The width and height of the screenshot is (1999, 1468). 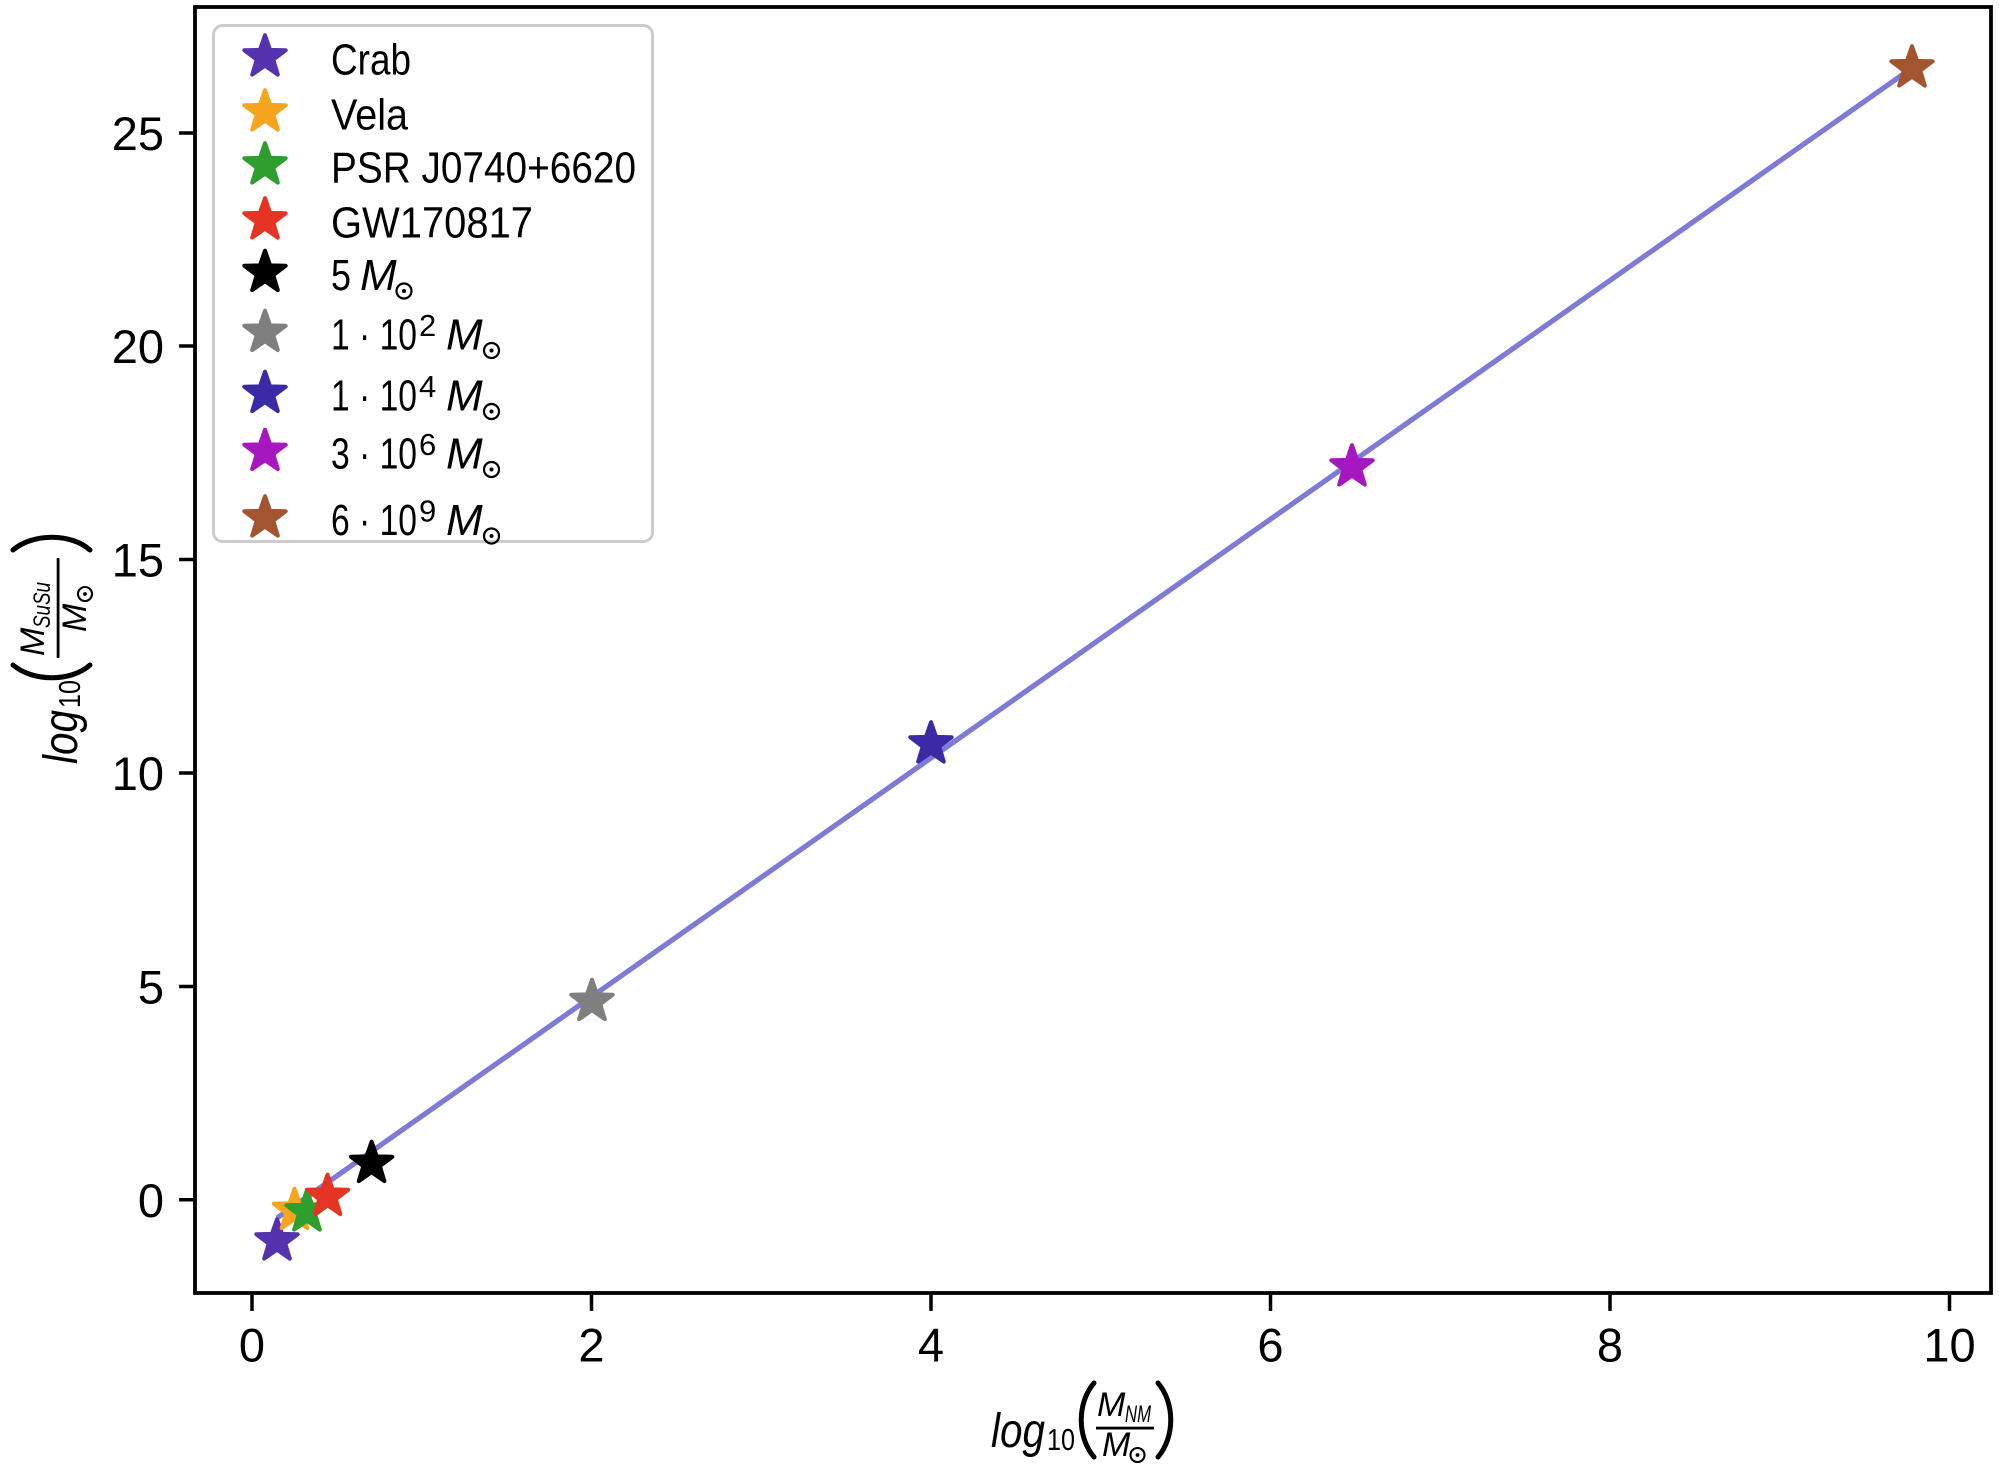 What do you see at coordinates (138, 133) in the screenshot?
I see `svg-text: 25` at bounding box center [138, 133].